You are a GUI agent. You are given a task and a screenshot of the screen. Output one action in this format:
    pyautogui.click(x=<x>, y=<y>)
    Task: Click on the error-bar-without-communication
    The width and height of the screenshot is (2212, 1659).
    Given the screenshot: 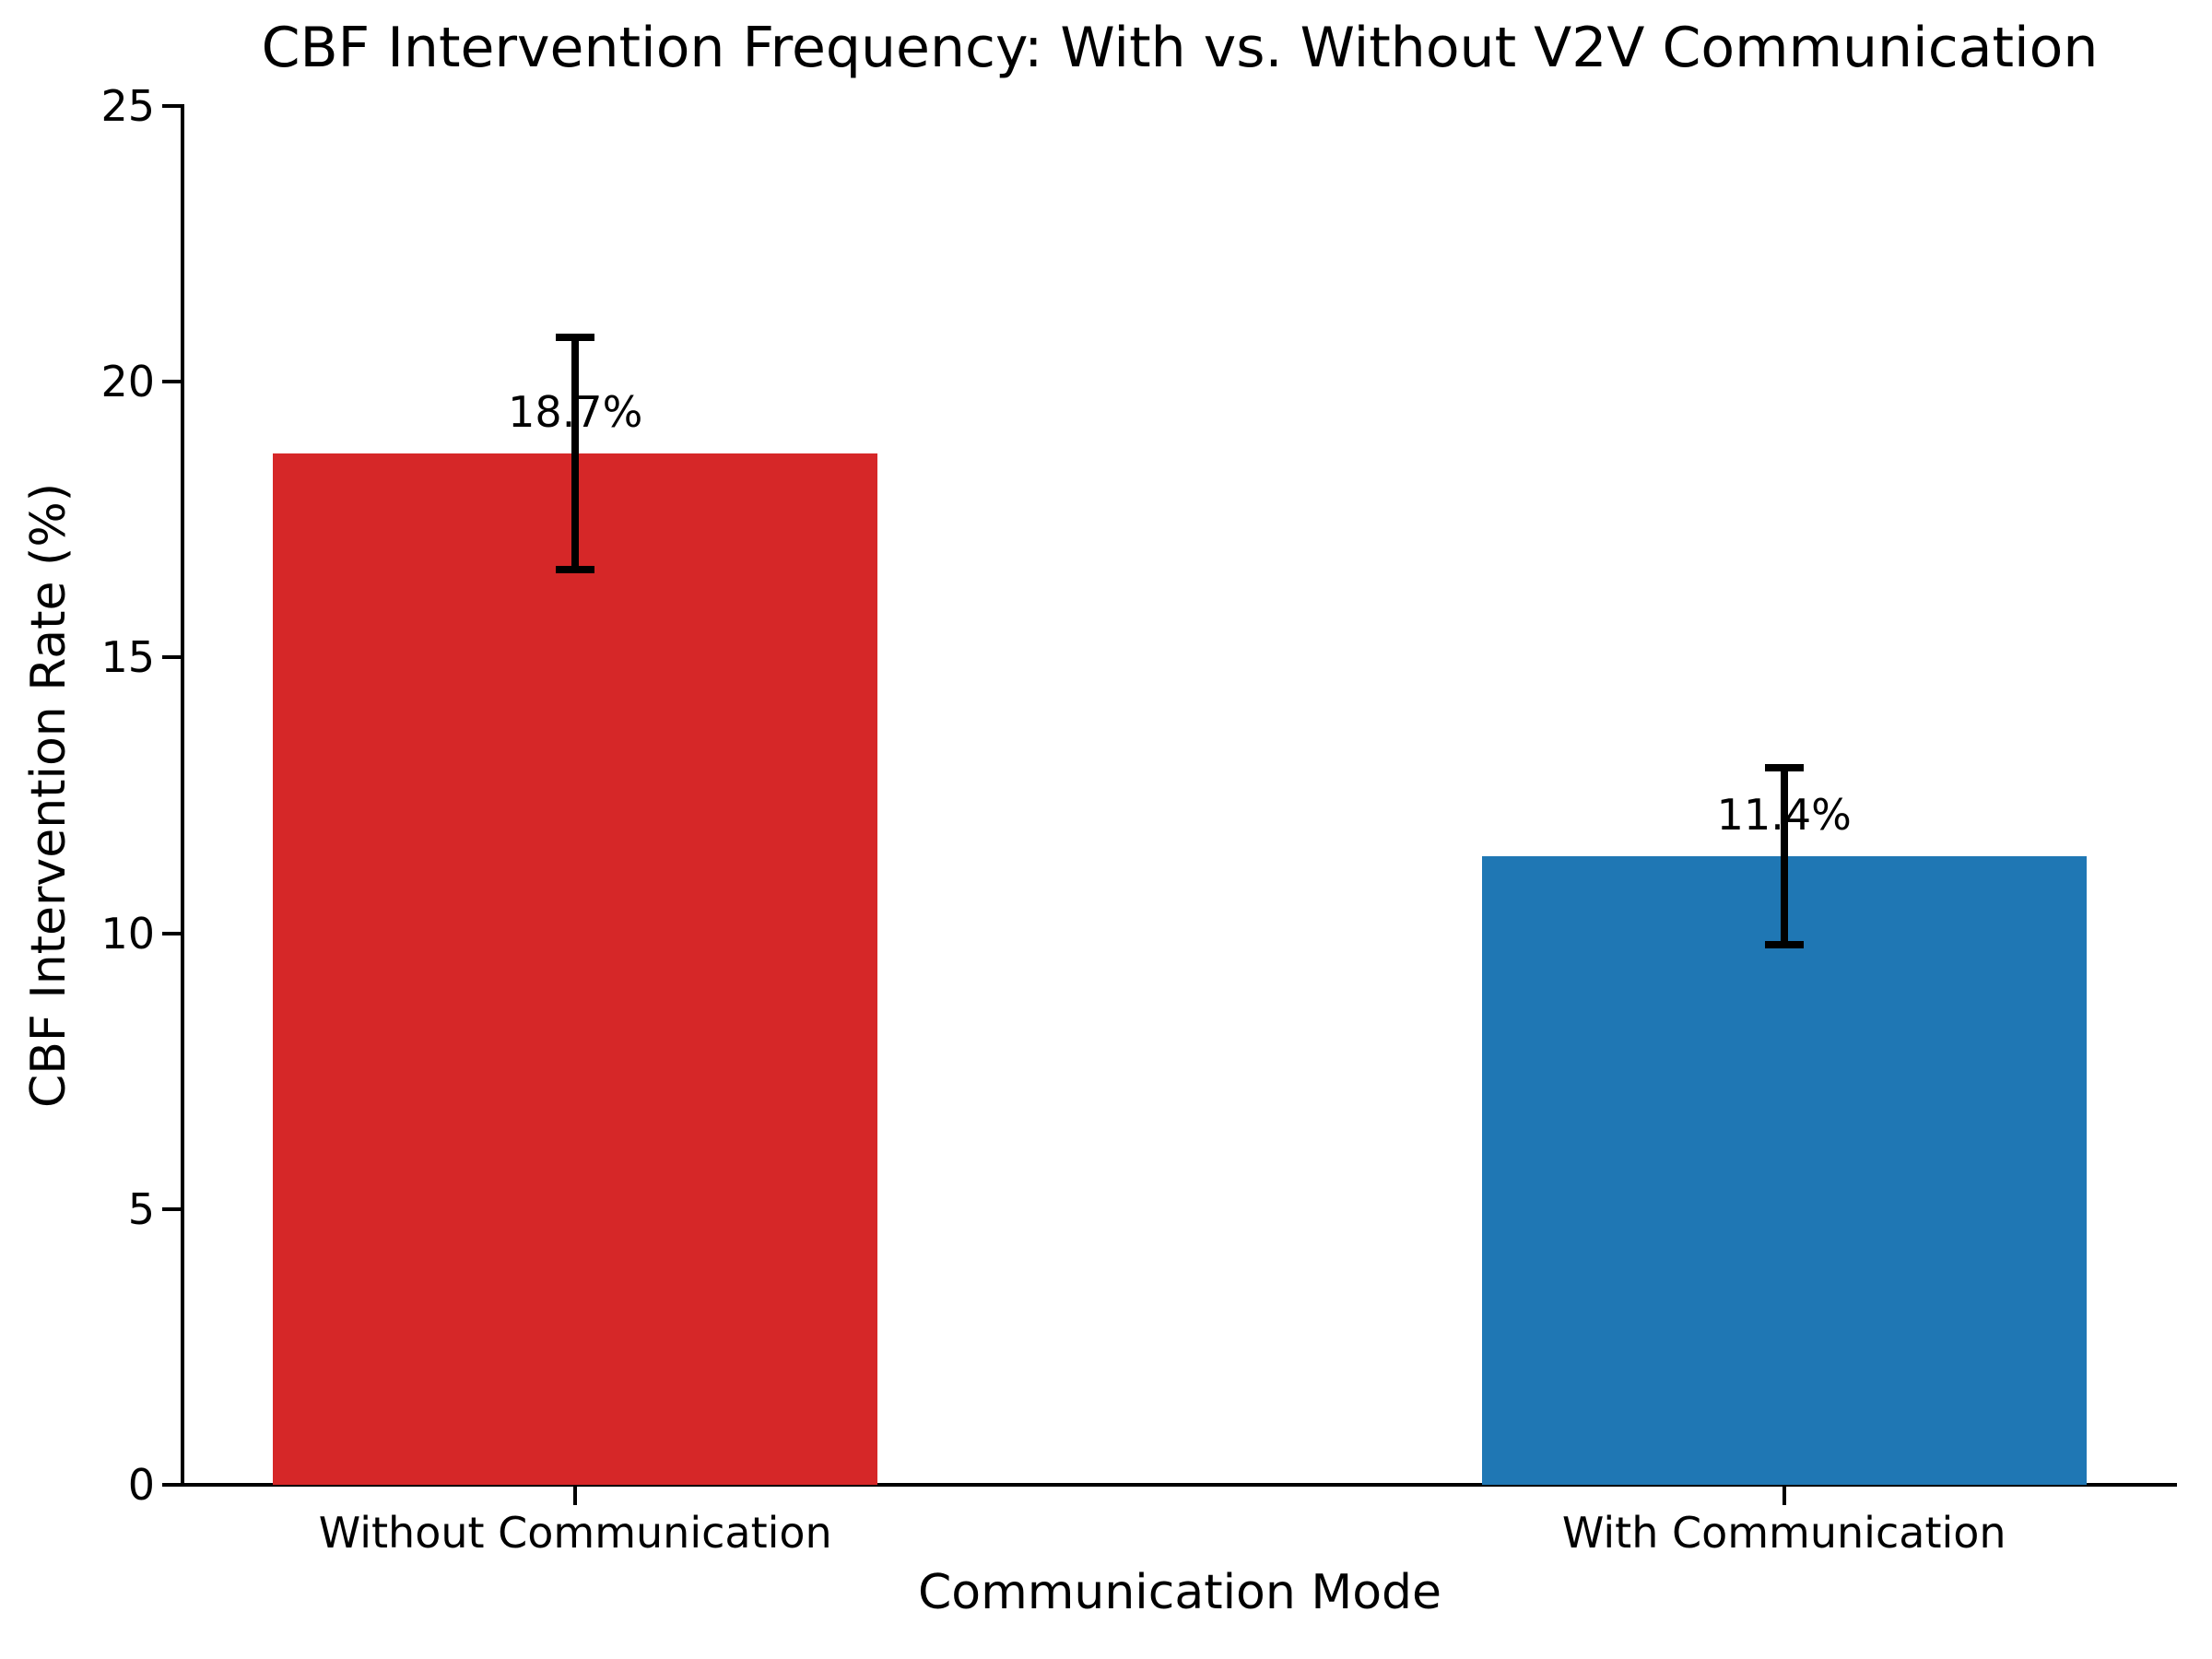 What is the action you would take?
    pyautogui.click(x=575, y=453)
    